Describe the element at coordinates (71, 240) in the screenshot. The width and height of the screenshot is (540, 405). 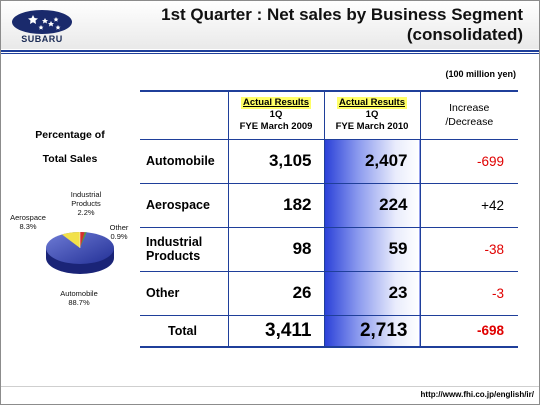
I see `pie-slice-aerospace` at that location.